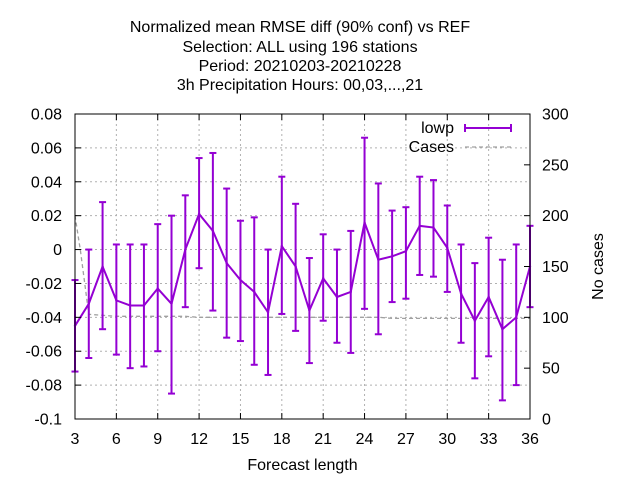  I want to click on y2-tick-label: 150, so click(555, 267).